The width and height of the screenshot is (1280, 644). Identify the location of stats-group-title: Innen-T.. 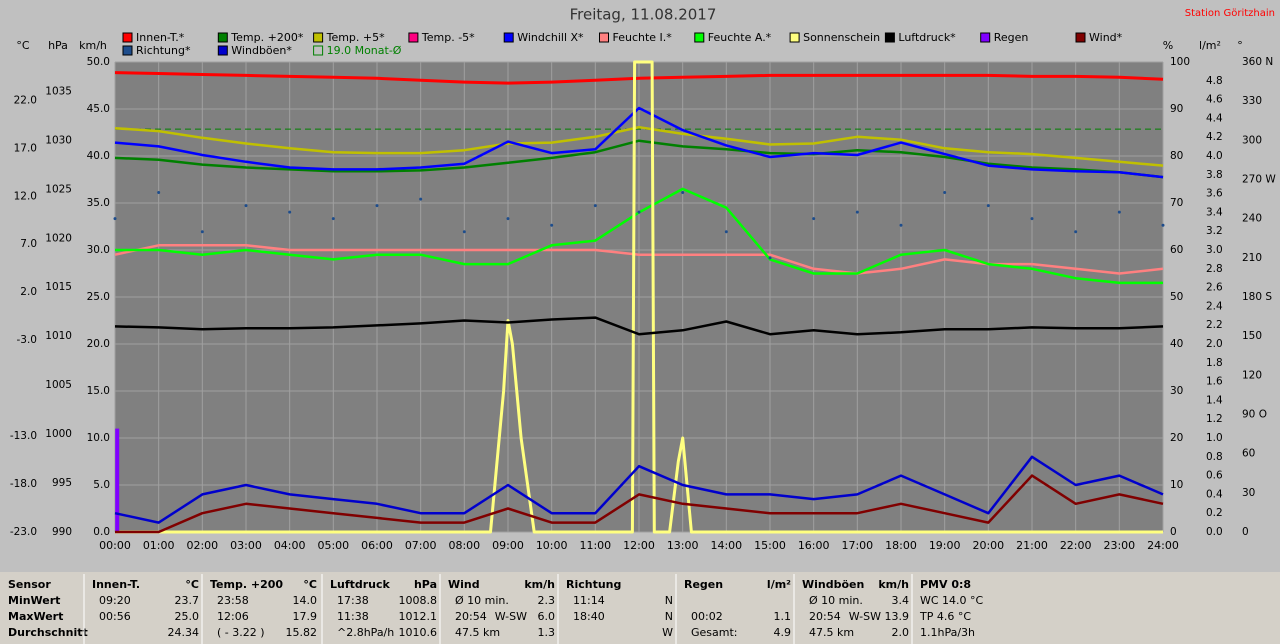
(116, 584).